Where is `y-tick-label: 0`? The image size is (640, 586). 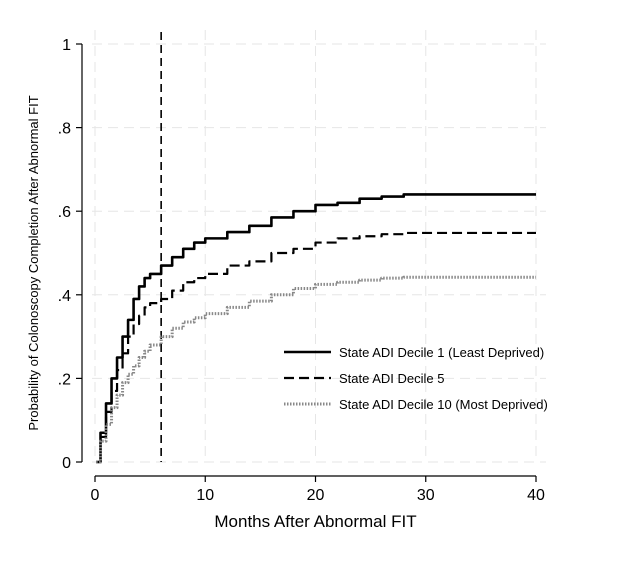
y-tick-label: 0 is located at coordinates (66, 463).